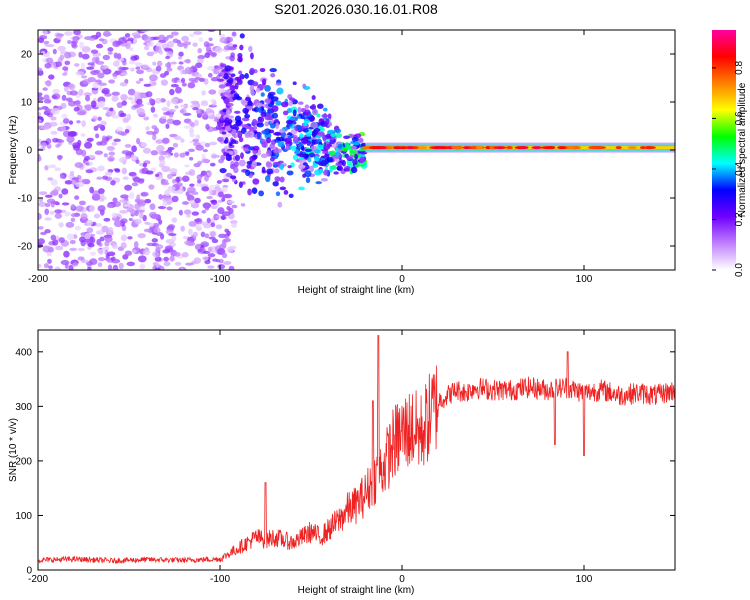 Image resolution: width=750 pixels, height=600 pixels. I want to click on y-tick-label: -10, so click(25, 199).